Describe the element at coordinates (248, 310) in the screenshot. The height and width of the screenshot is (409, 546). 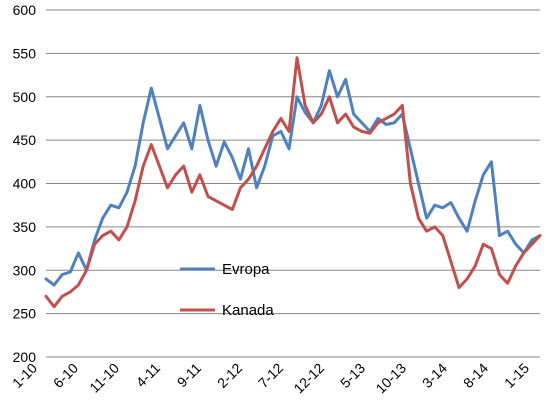
I see `legend-label-kanada: Kanada` at that location.